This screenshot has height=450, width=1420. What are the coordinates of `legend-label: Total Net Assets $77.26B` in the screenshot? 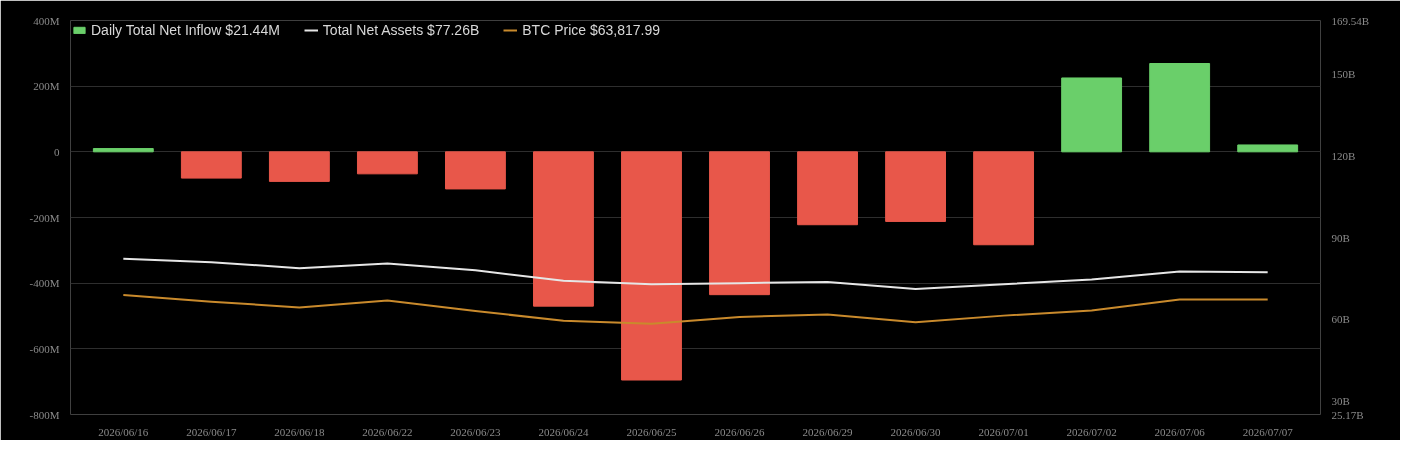 It's located at (401, 30).